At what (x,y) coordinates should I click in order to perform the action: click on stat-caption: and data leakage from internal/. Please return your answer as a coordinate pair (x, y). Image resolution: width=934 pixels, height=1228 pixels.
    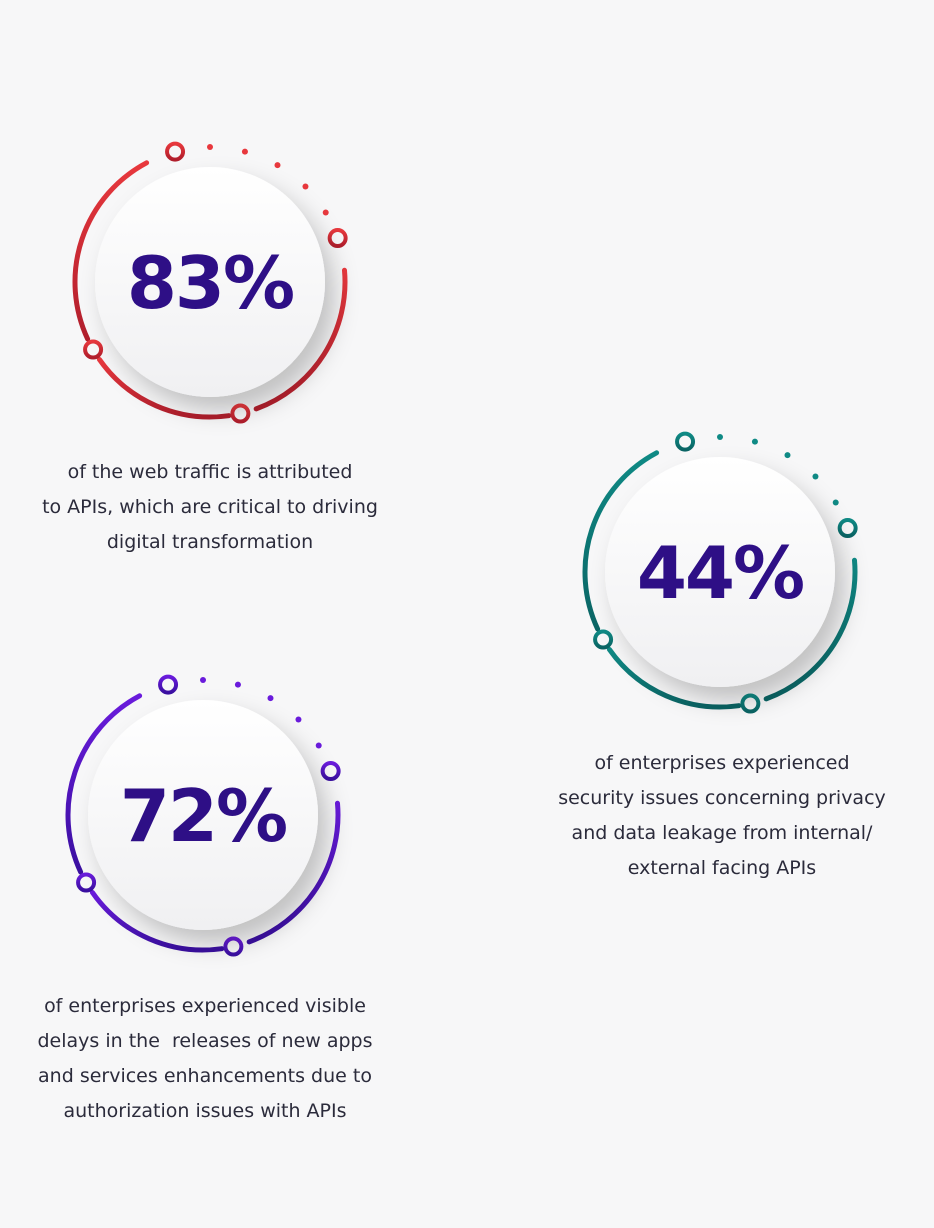
    Looking at the image, I should click on (722, 833).